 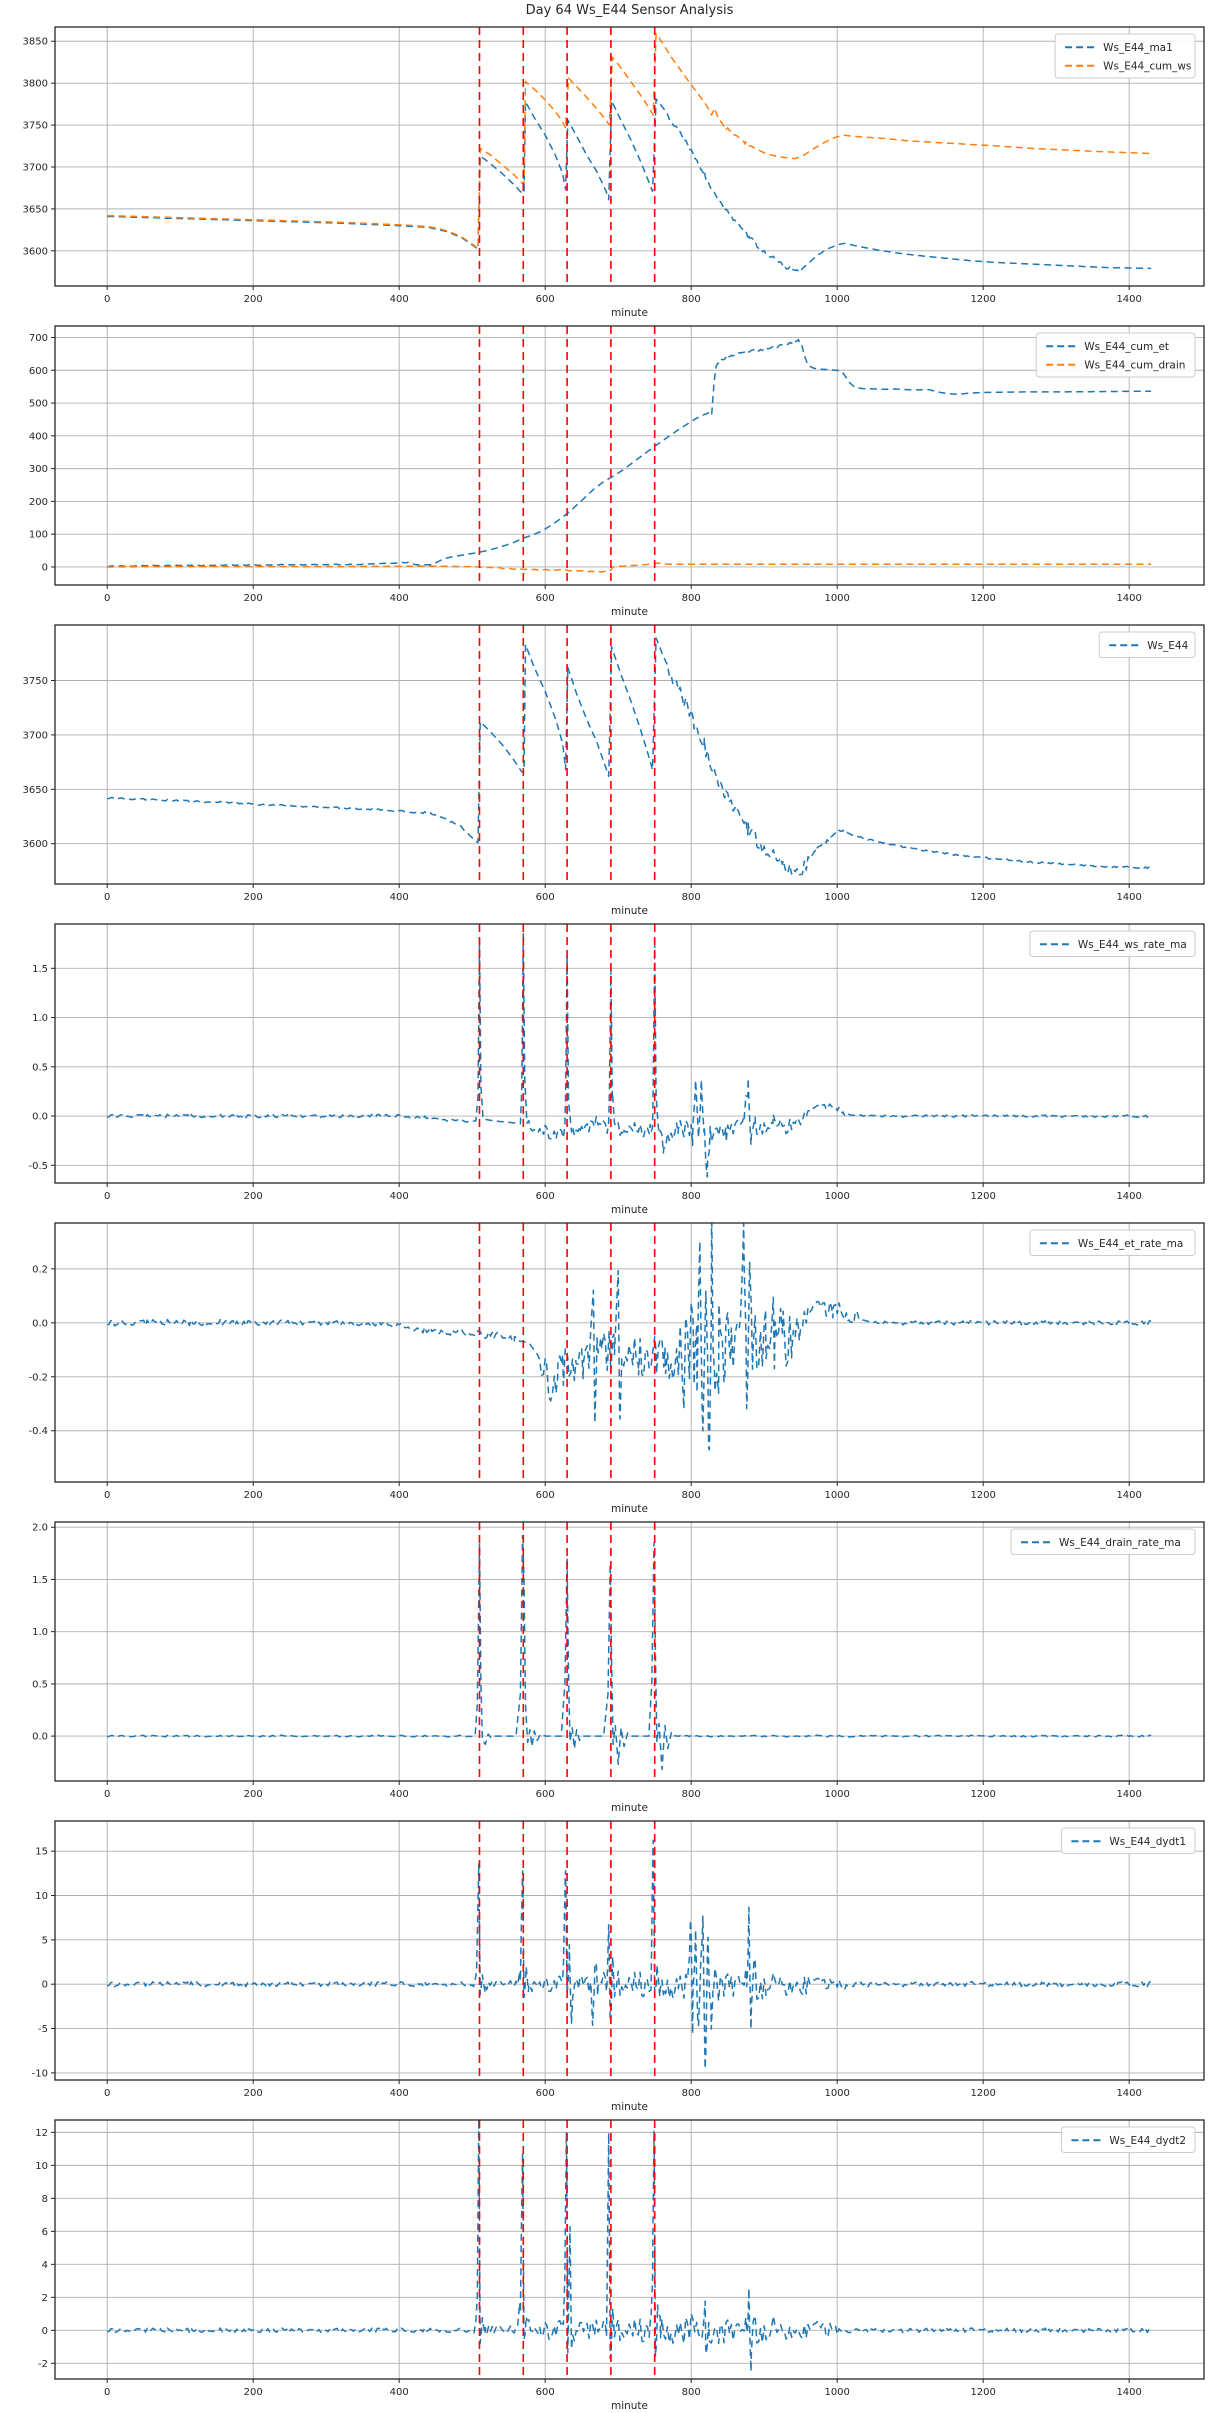 What do you see at coordinates (1147, 66) in the screenshot?
I see `legend-label: Ws_E44_cum_ws` at bounding box center [1147, 66].